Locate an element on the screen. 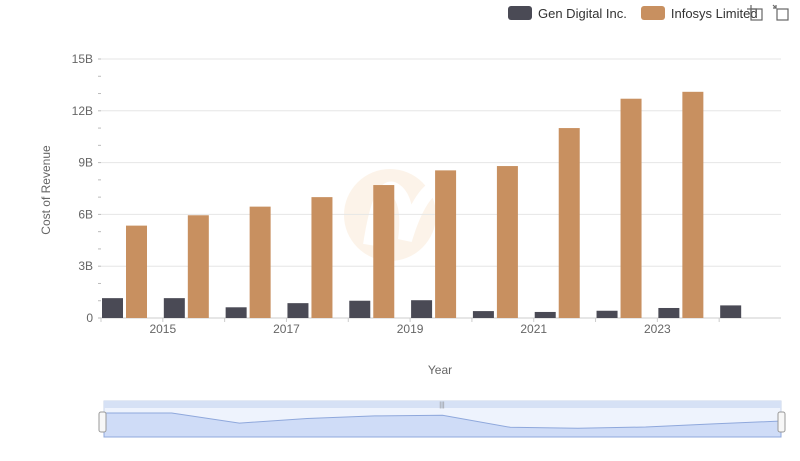  zoom-select-icon is located at coordinates (755, 13).